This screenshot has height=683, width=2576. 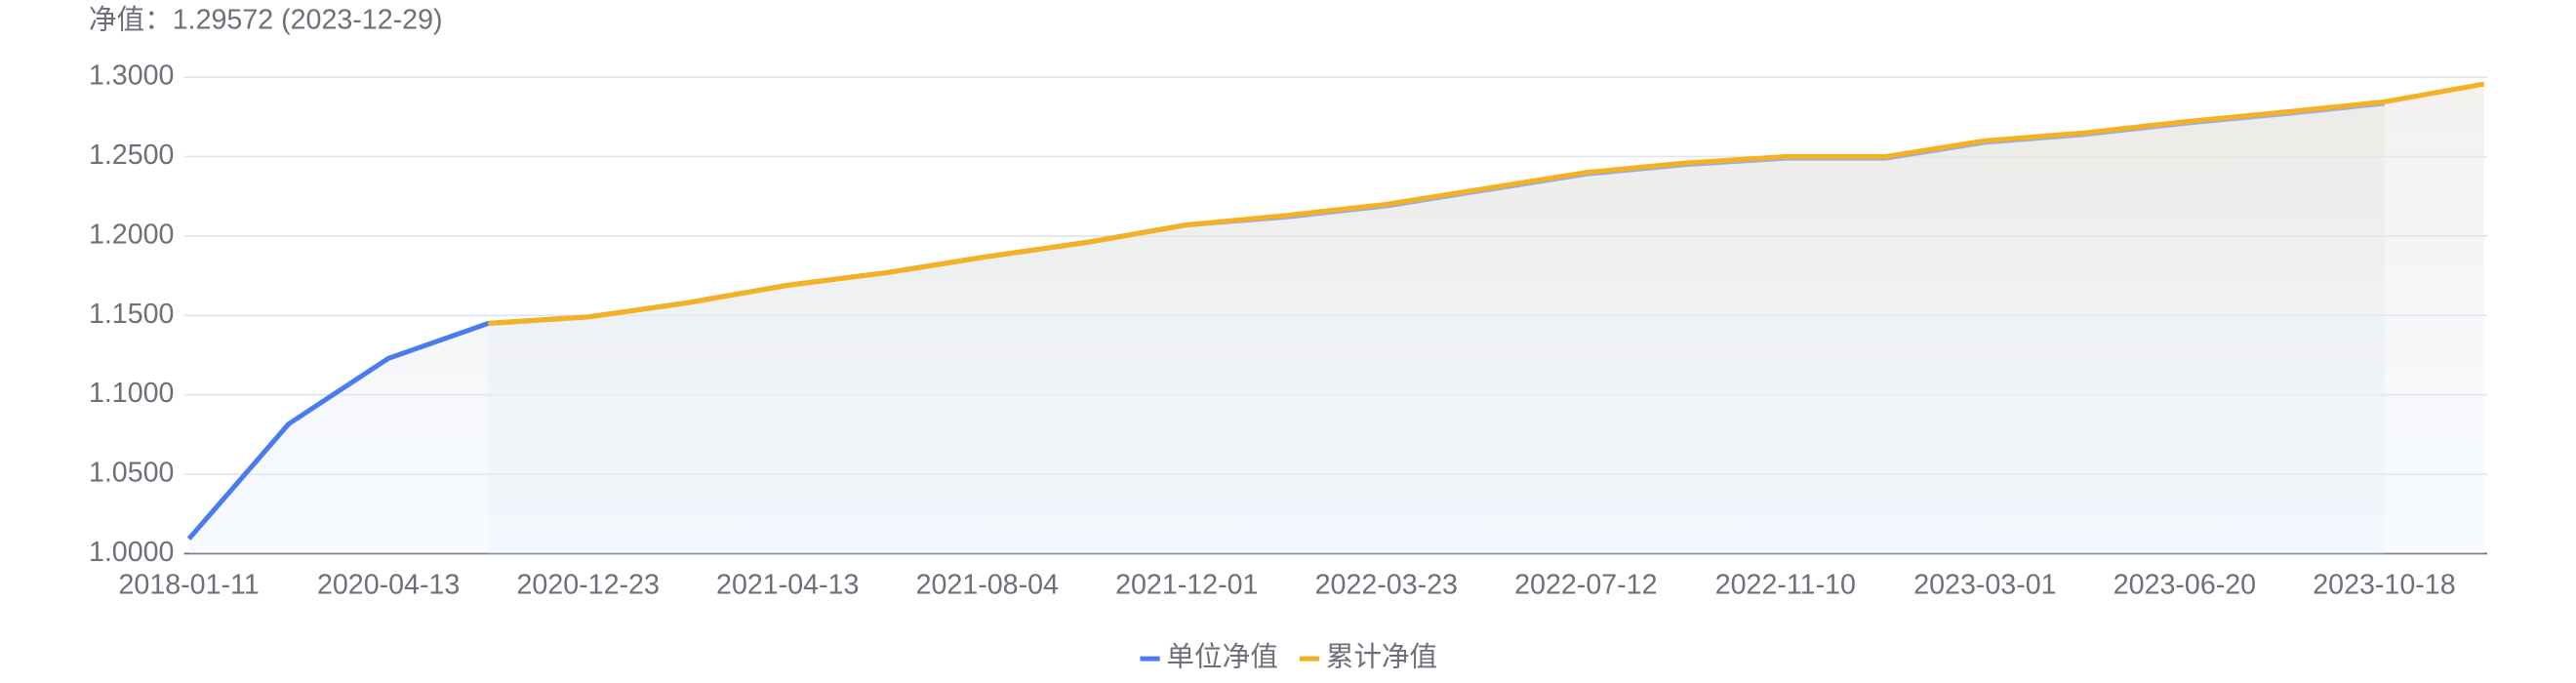 I want to click on legend-label: 累计净值, so click(x=1381, y=657).